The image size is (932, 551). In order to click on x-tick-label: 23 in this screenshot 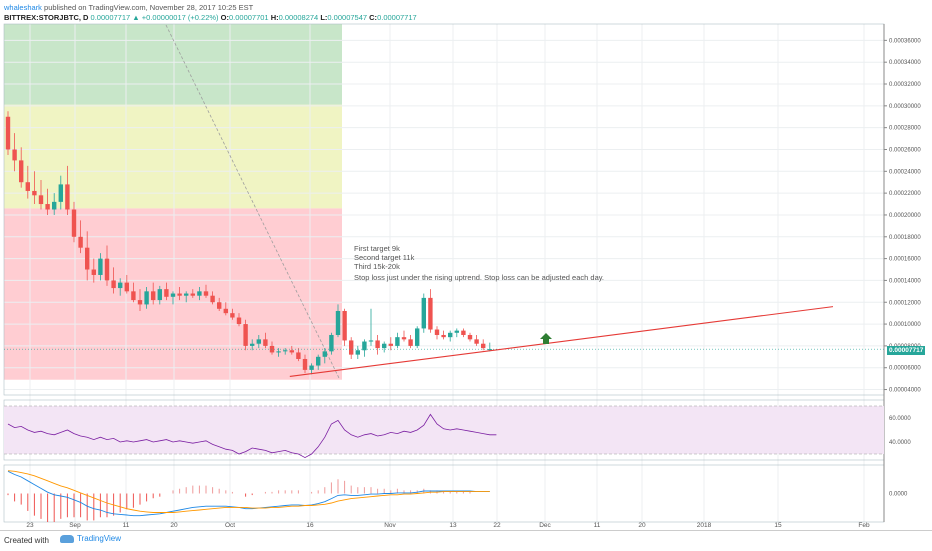, I will do `click(30, 525)`.